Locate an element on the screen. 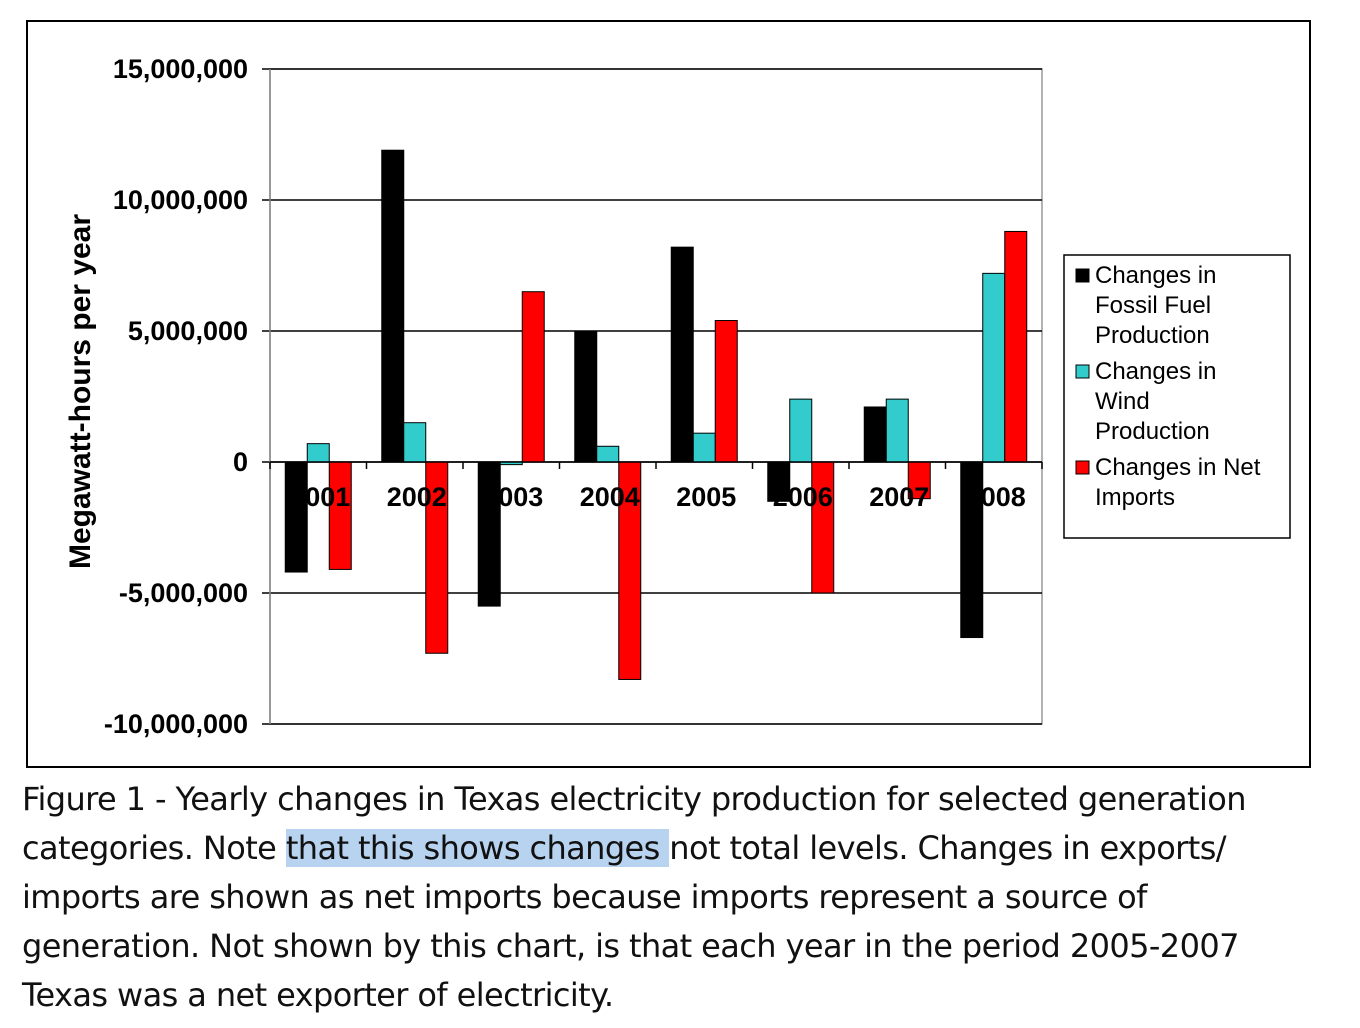 This screenshot has height=1028, width=1360. x-tick-label: 2006 is located at coordinates (803, 497).